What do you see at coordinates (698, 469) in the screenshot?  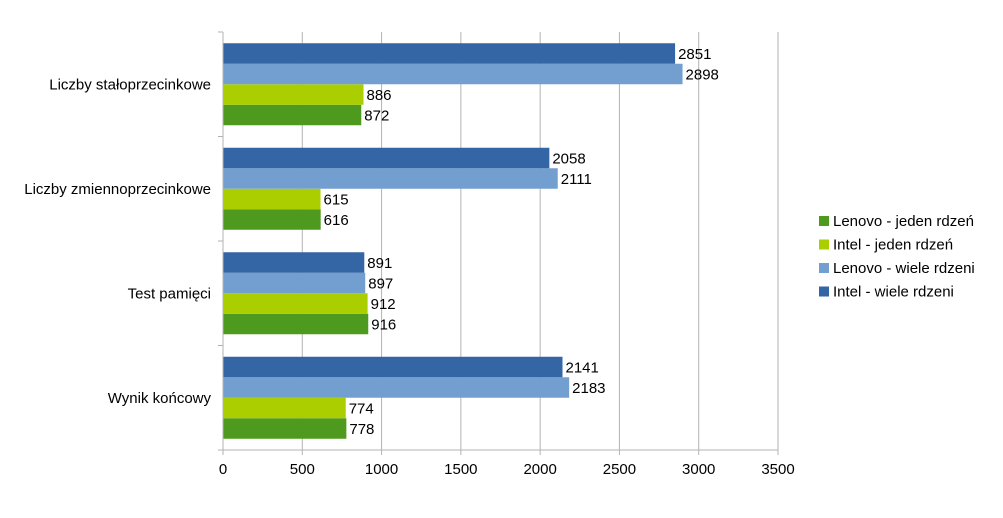 I see `x-tick-label: 3000` at bounding box center [698, 469].